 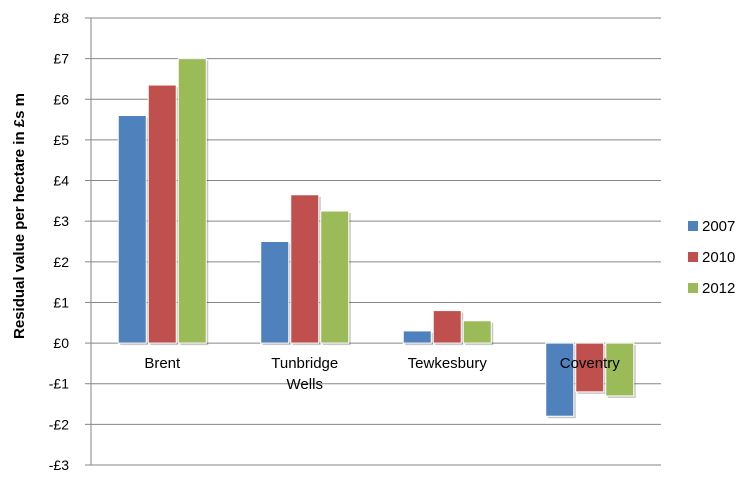 What do you see at coordinates (718, 226) in the screenshot?
I see `legend-label-2007: 2007` at bounding box center [718, 226].